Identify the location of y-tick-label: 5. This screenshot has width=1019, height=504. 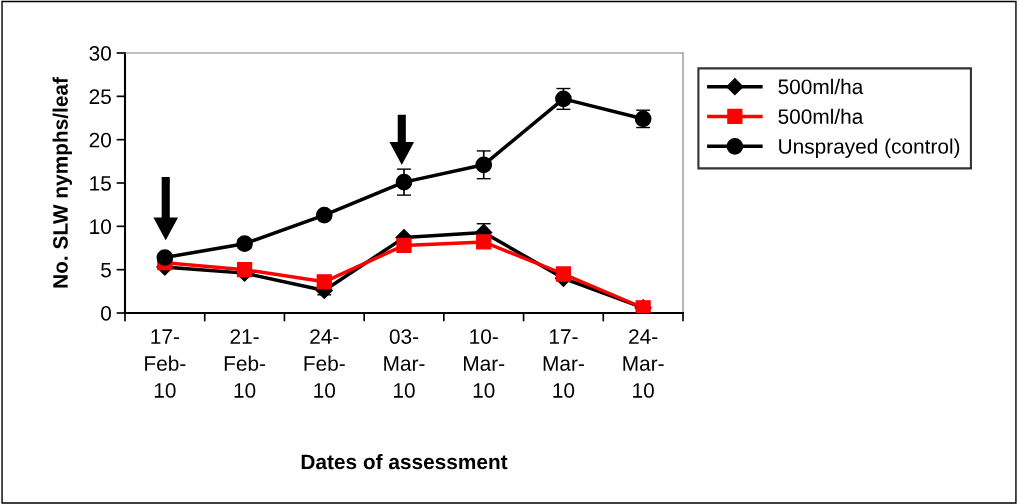
(106, 270).